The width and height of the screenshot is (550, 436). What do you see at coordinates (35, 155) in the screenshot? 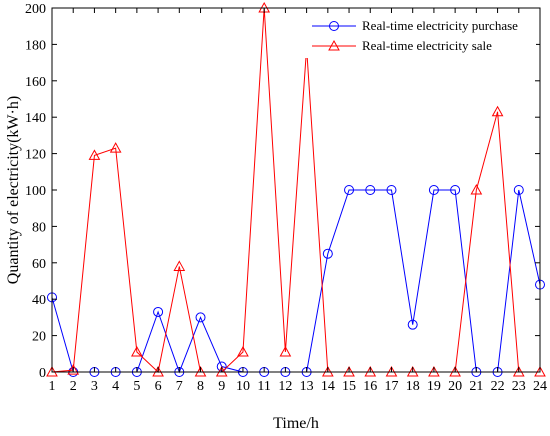
I see `y-tick-label: 120` at bounding box center [35, 155].